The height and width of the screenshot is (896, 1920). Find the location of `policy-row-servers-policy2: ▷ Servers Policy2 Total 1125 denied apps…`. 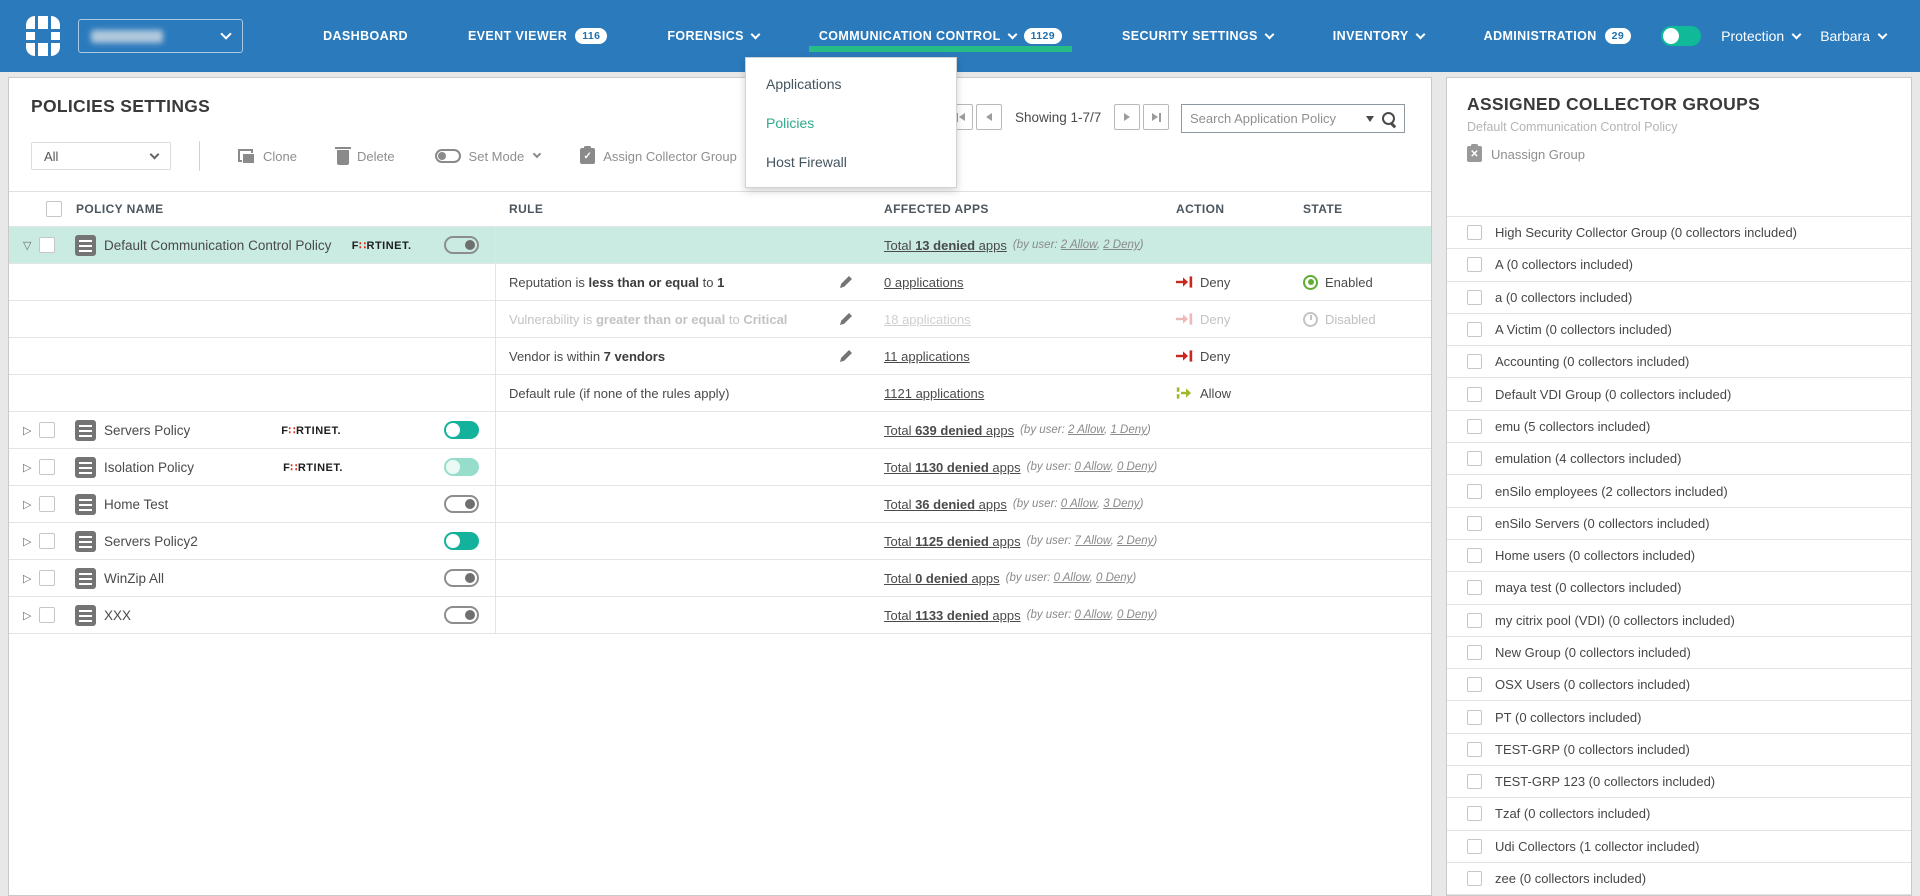

policy-row-servers-policy2: ▷ Servers Policy2 Total 1125 denied apps… is located at coordinates (720, 541).